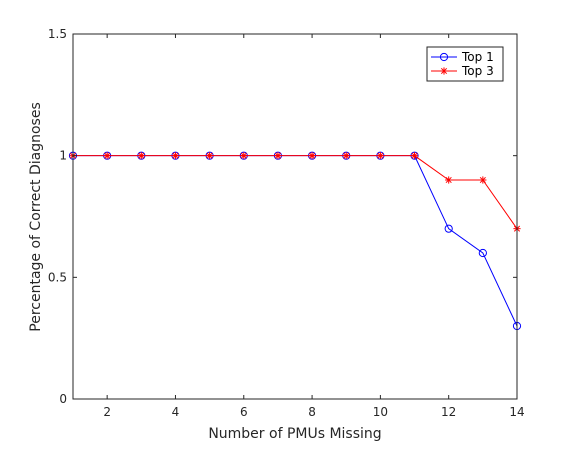 Image resolution: width=570 pixels, height=450 pixels. I want to click on y-tick-label: 1.5, so click(57, 34).